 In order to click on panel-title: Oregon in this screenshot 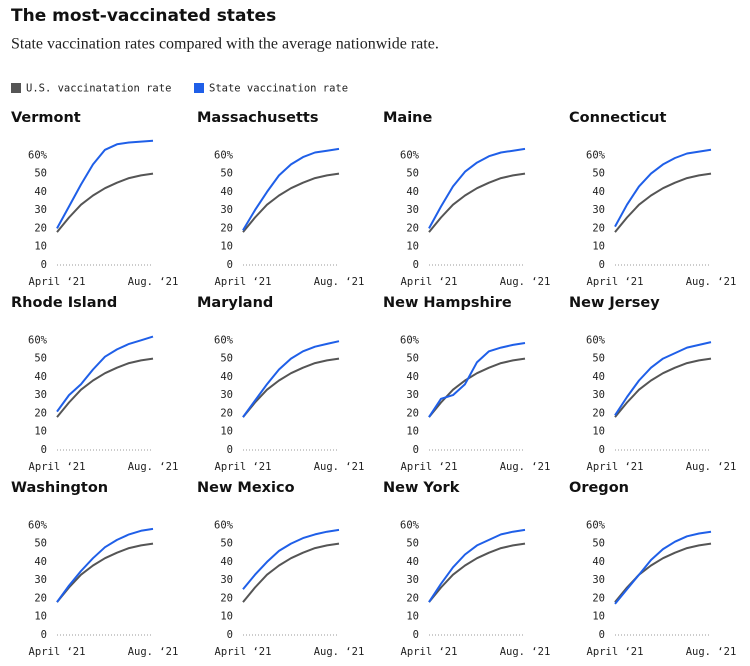, I will do `click(599, 488)`.